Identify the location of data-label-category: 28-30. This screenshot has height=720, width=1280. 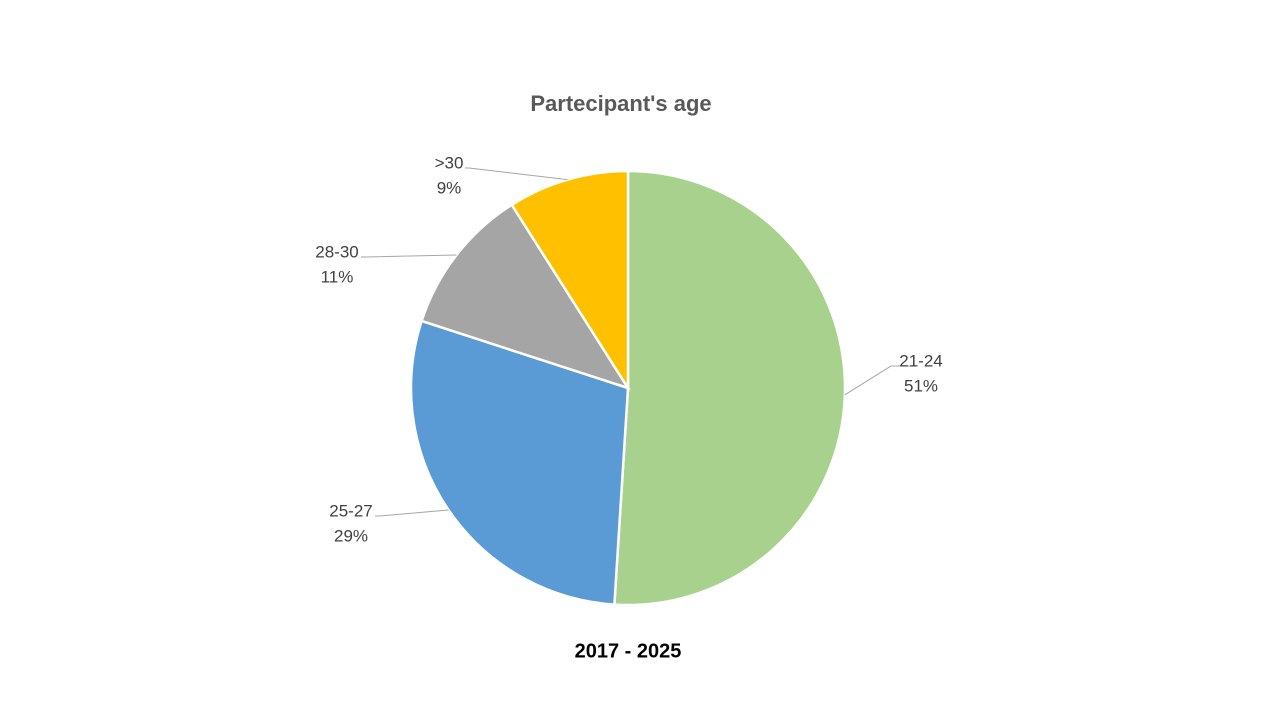
(336, 251).